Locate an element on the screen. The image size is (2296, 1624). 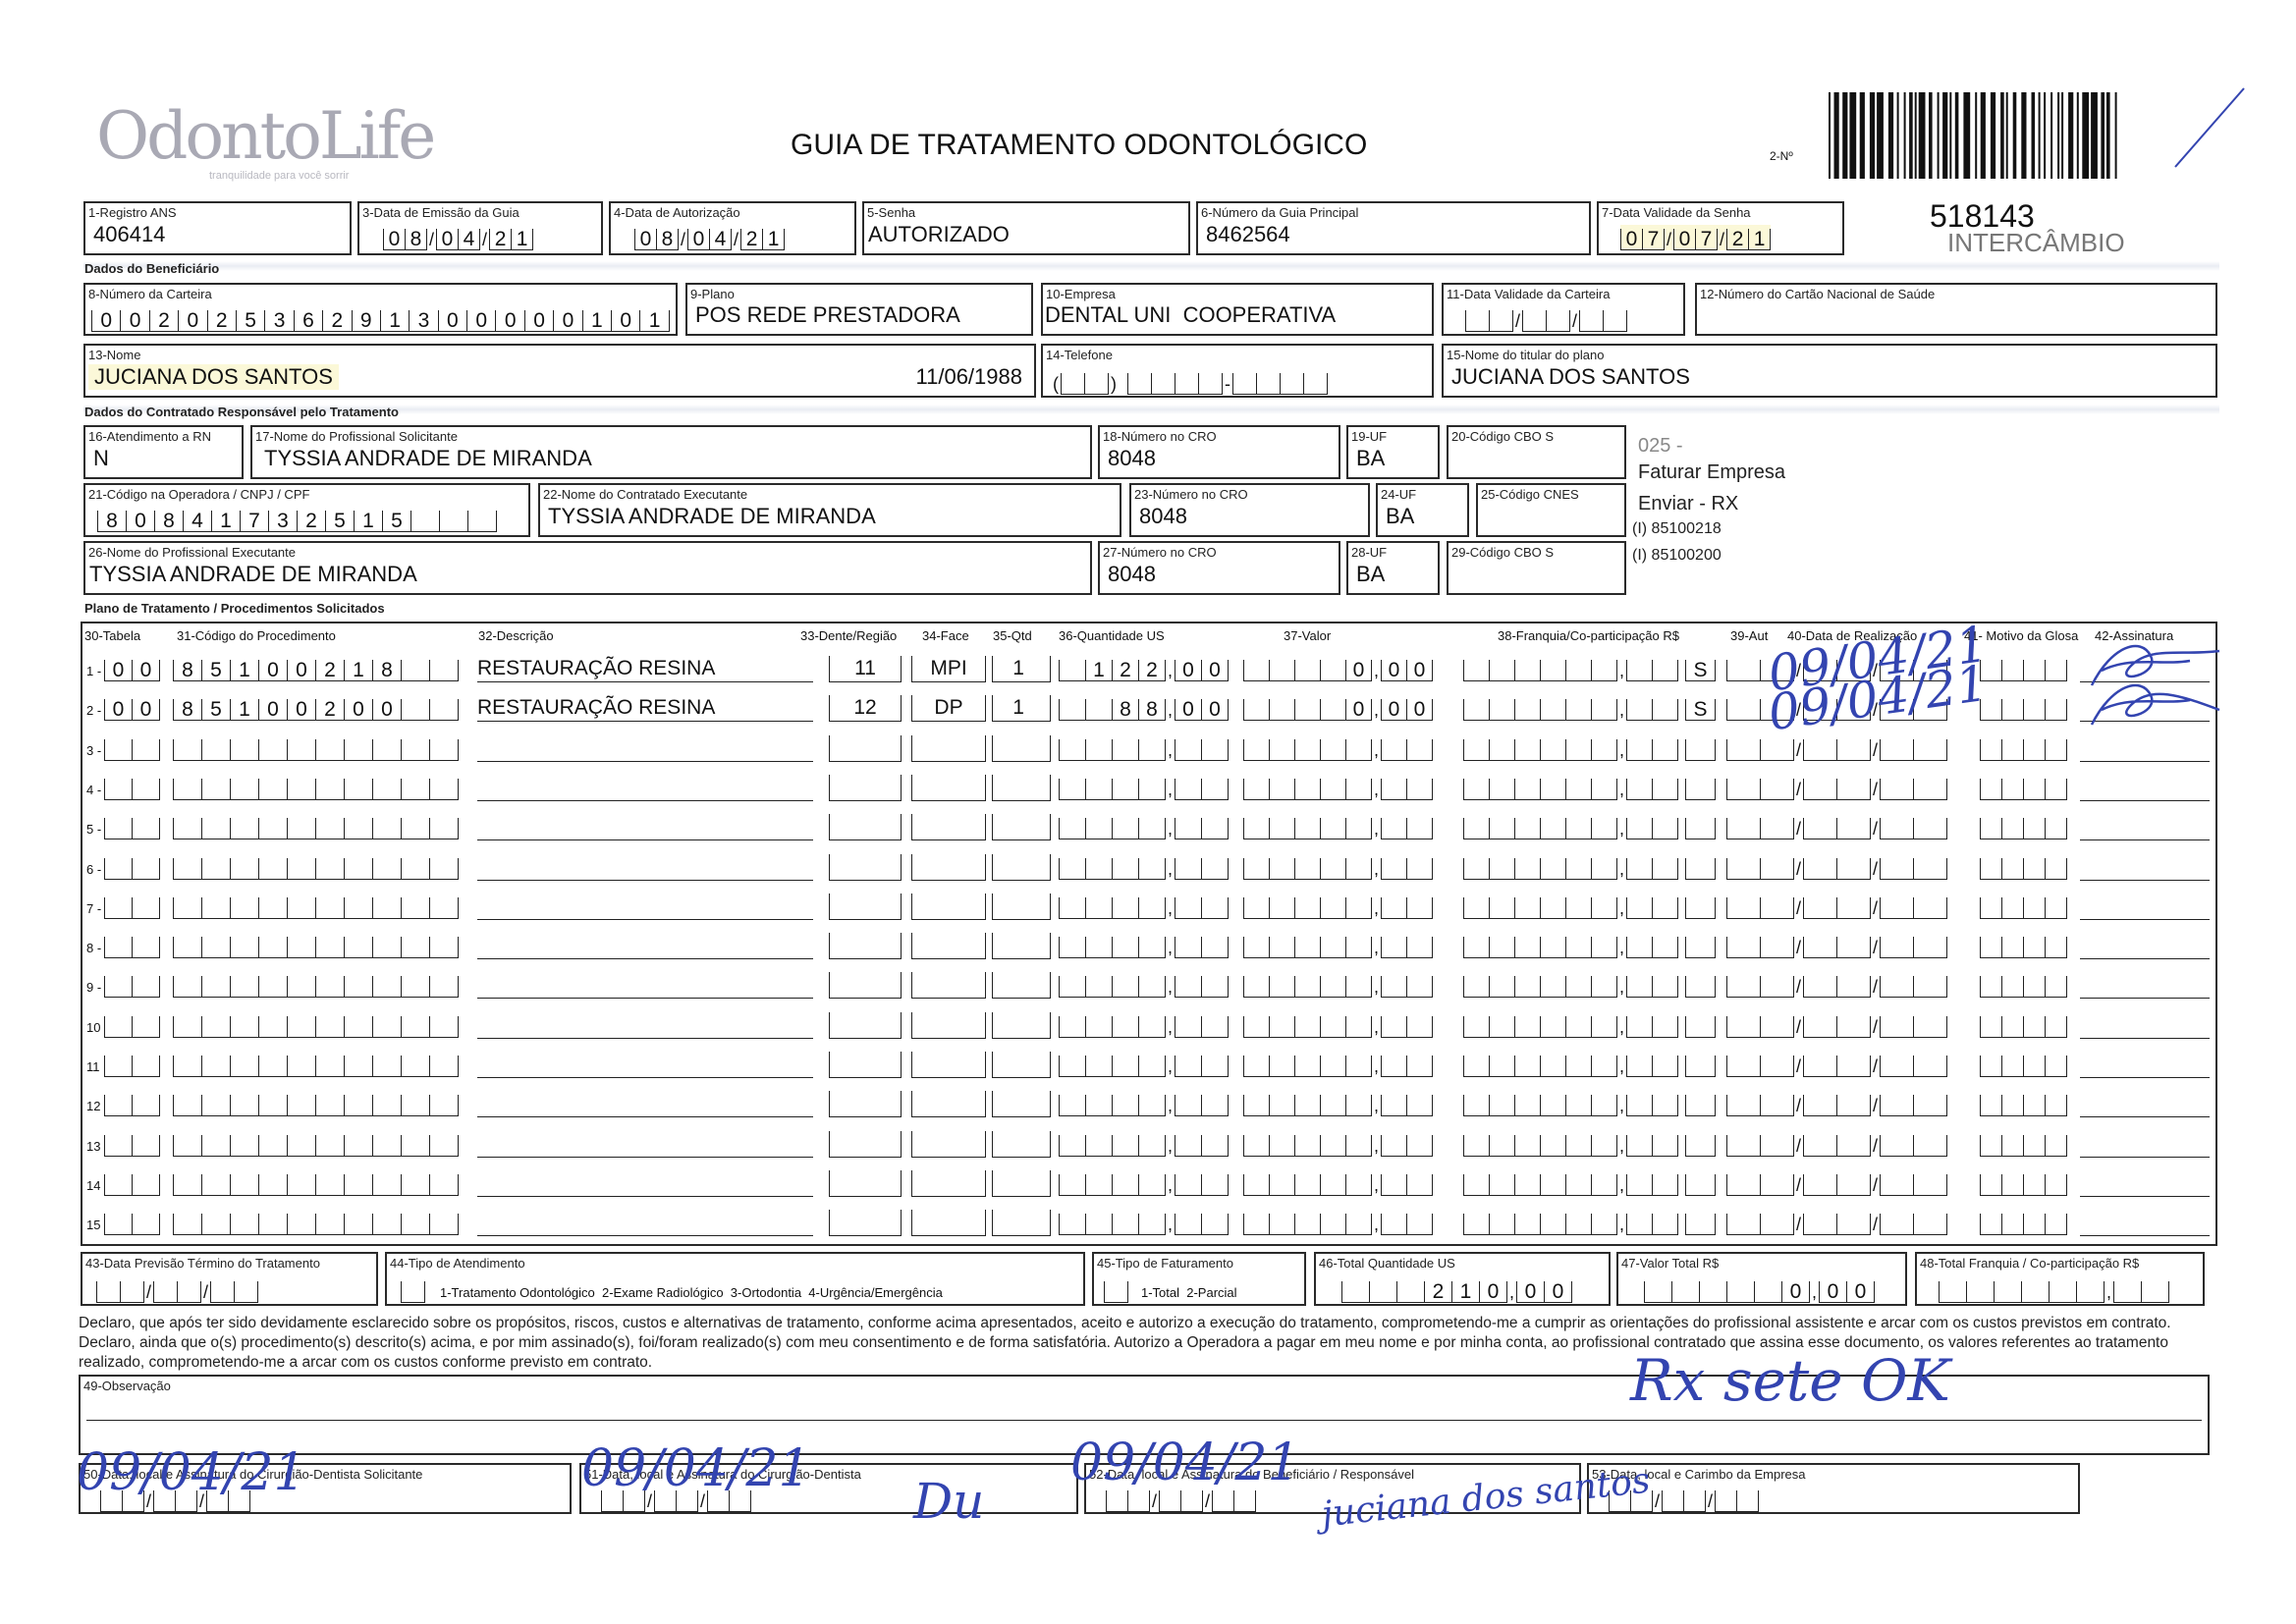
qtd-field is located at coordinates (1021, 787).